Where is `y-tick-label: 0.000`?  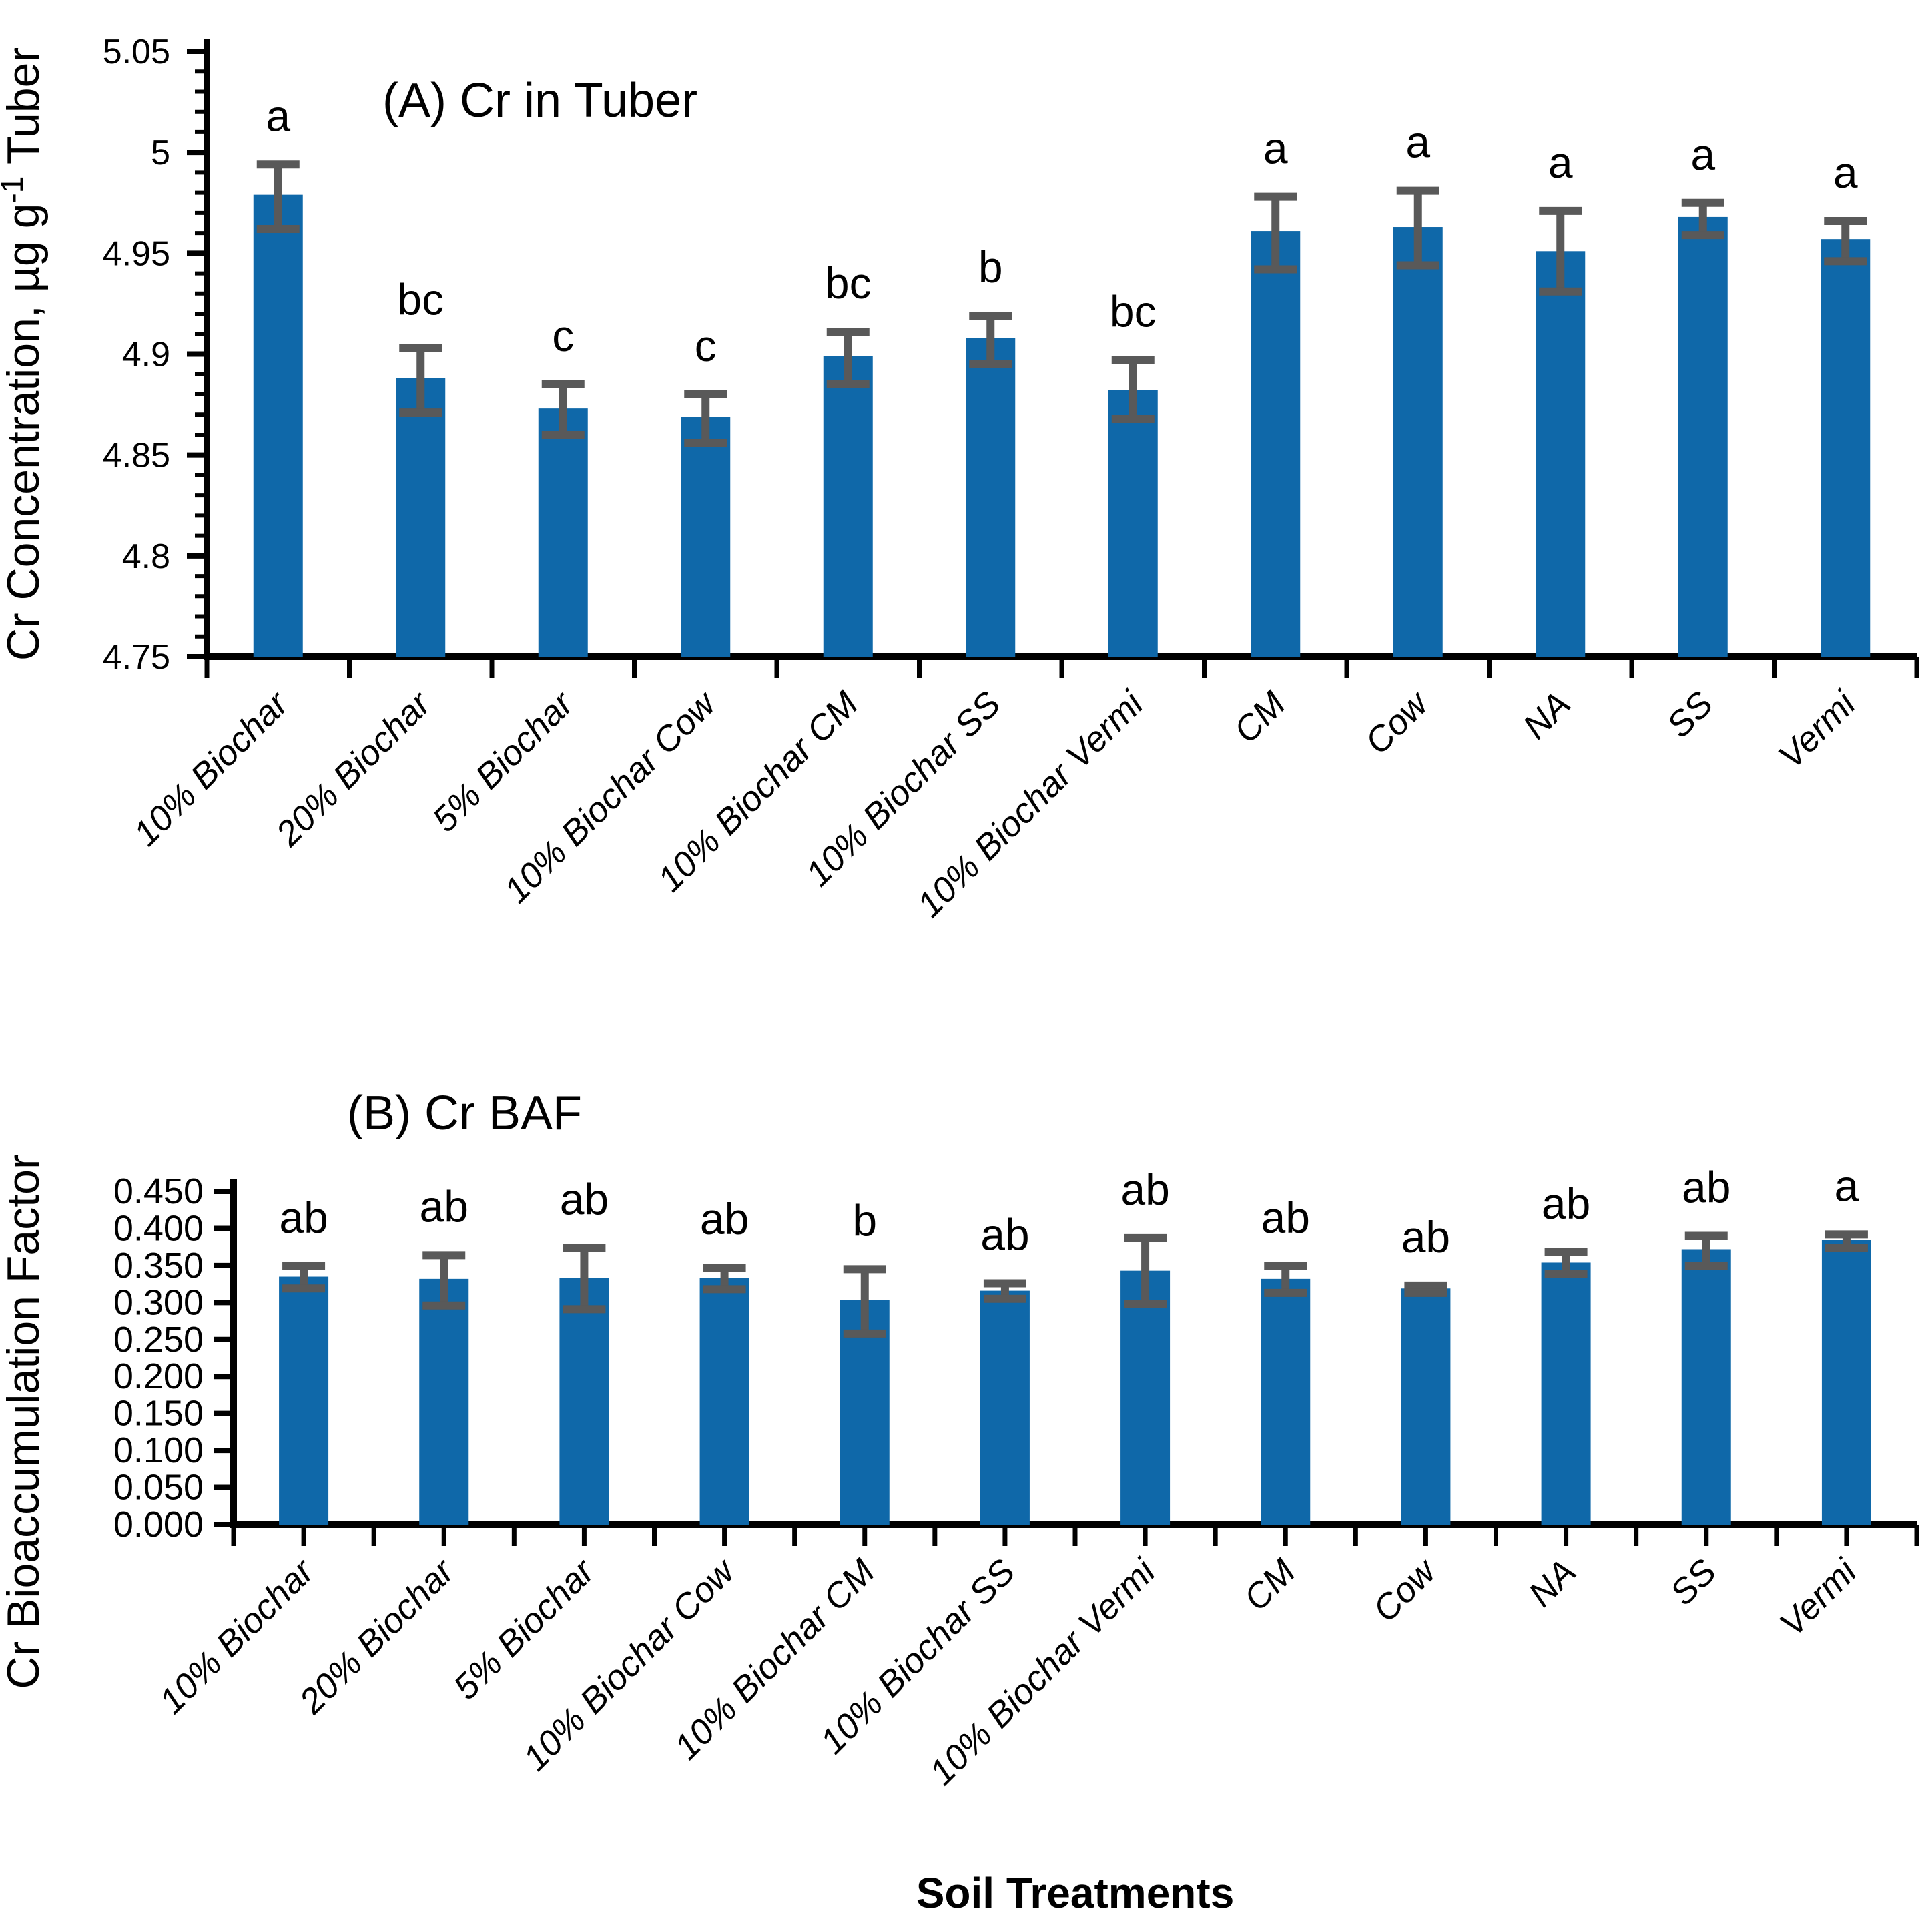
y-tick-label: 0.000 is located at coordinates (158, 1524).